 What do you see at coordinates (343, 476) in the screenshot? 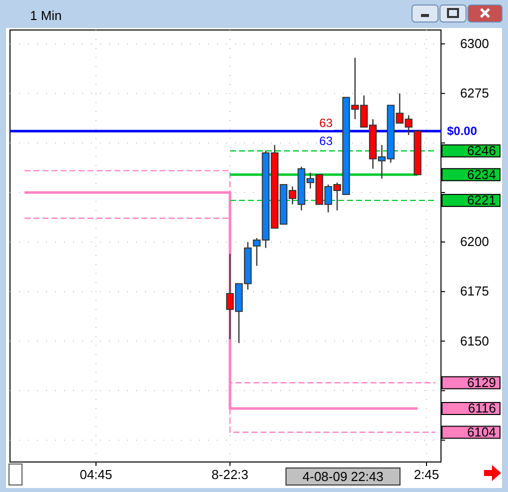
I see `text: 4-08-09 22:43` at bounding box center [343, 476].